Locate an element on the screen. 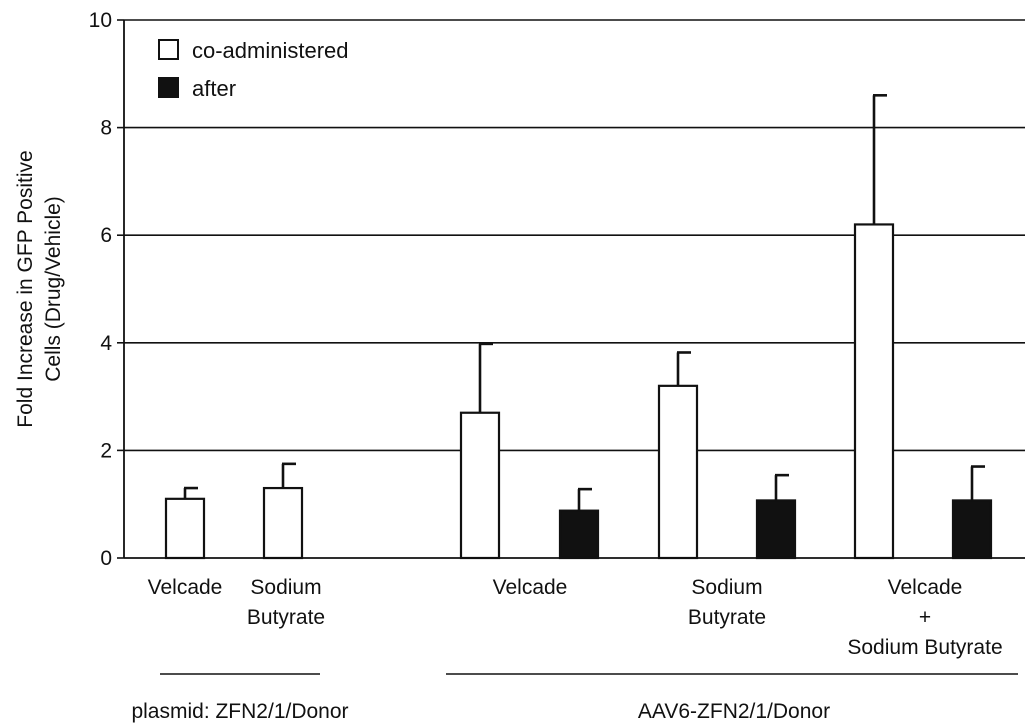 The width and height of the screenshot is (1027, 725). y-tick-label: 2 is located at coordinates (106, 450).